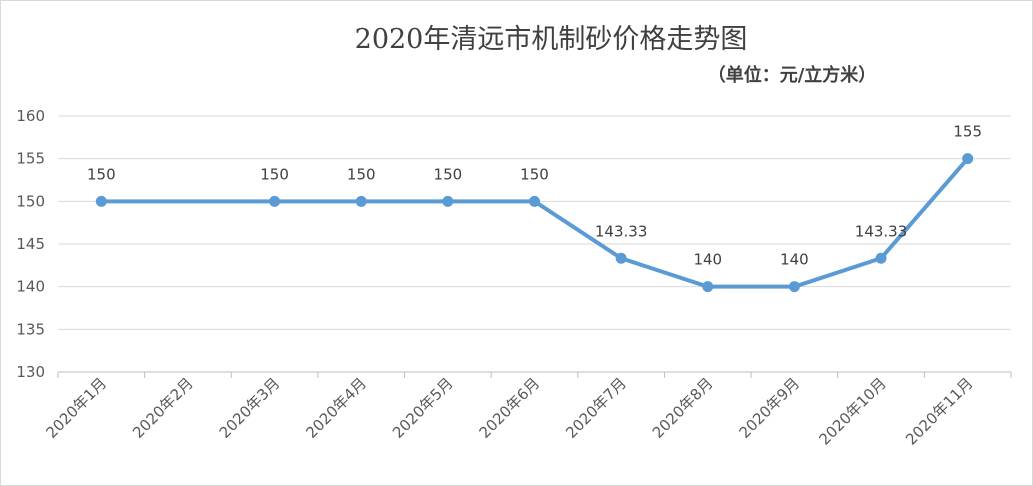  What do you see at coordinates (939, 411) in the screenshot?
I see `x-tick-label: 2020年11月` at bounding box center [939, 411].